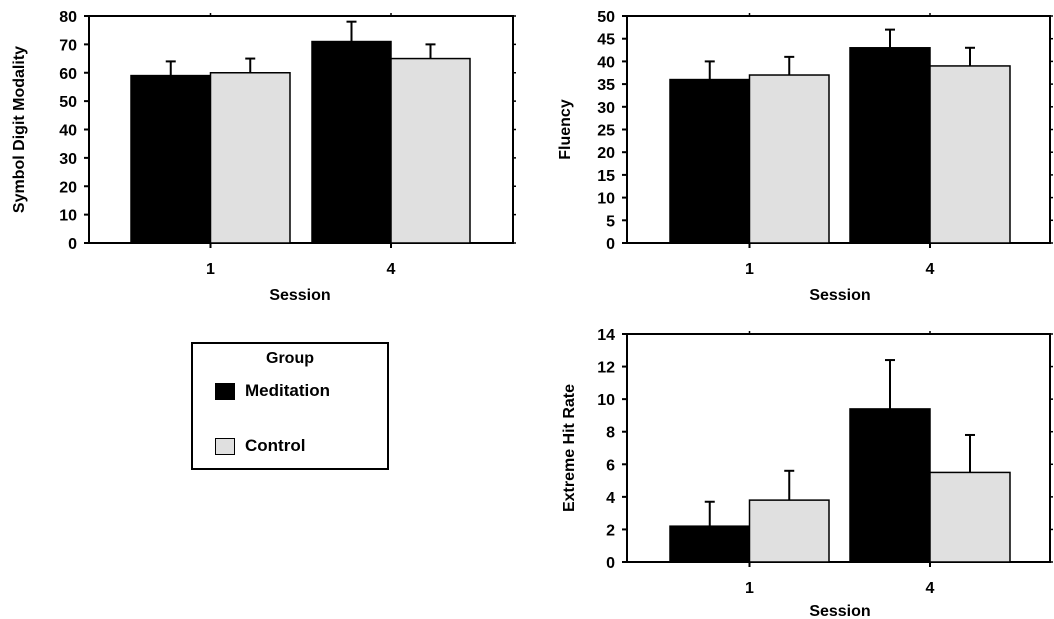  I want to click on chart-2-ytick-label-6: 30, so click(606, 108).